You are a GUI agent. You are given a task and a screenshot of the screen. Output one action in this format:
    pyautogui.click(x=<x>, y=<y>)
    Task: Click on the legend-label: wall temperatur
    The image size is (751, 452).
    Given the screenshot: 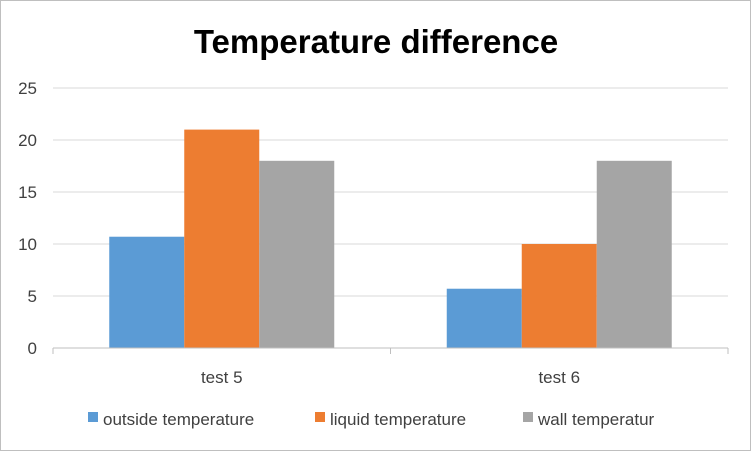 What is the action you would take?
    pyautogui.click(x=596, y=419)
    